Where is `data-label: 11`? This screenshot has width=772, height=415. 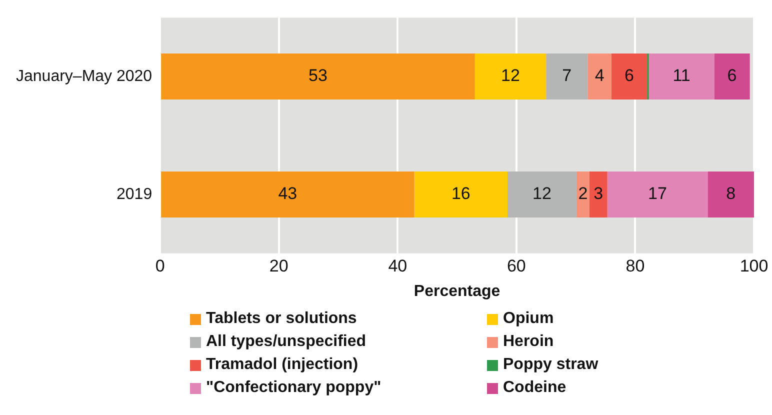 data-label: 11 is located at coordinates (681, 76).